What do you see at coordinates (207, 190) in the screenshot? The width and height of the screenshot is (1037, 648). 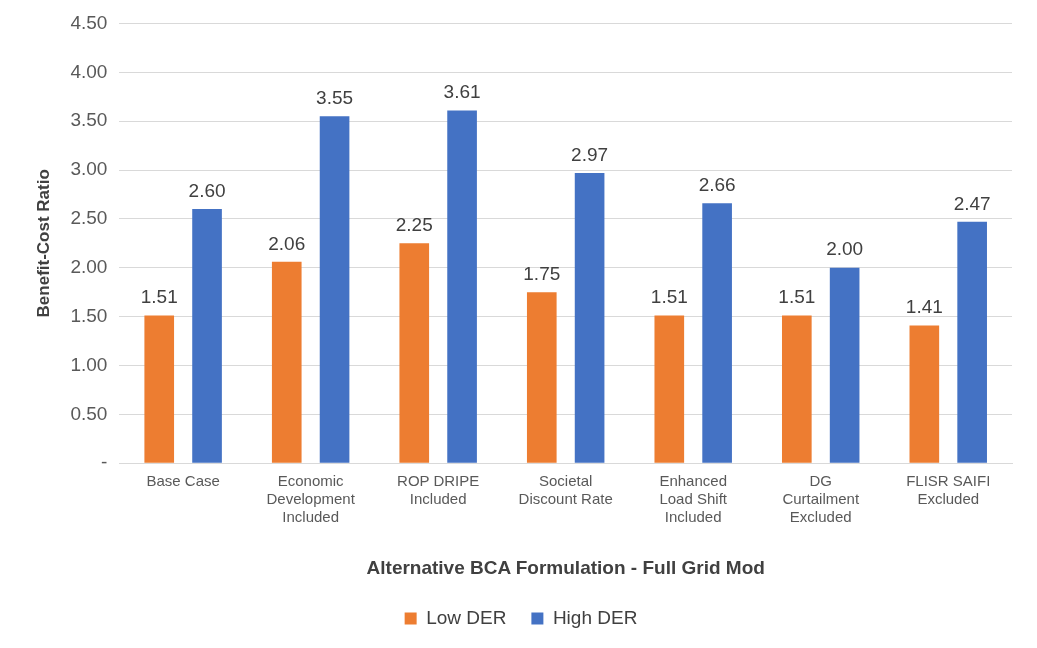 I see `data-label: 2.60` at bounding box center [207, 190].